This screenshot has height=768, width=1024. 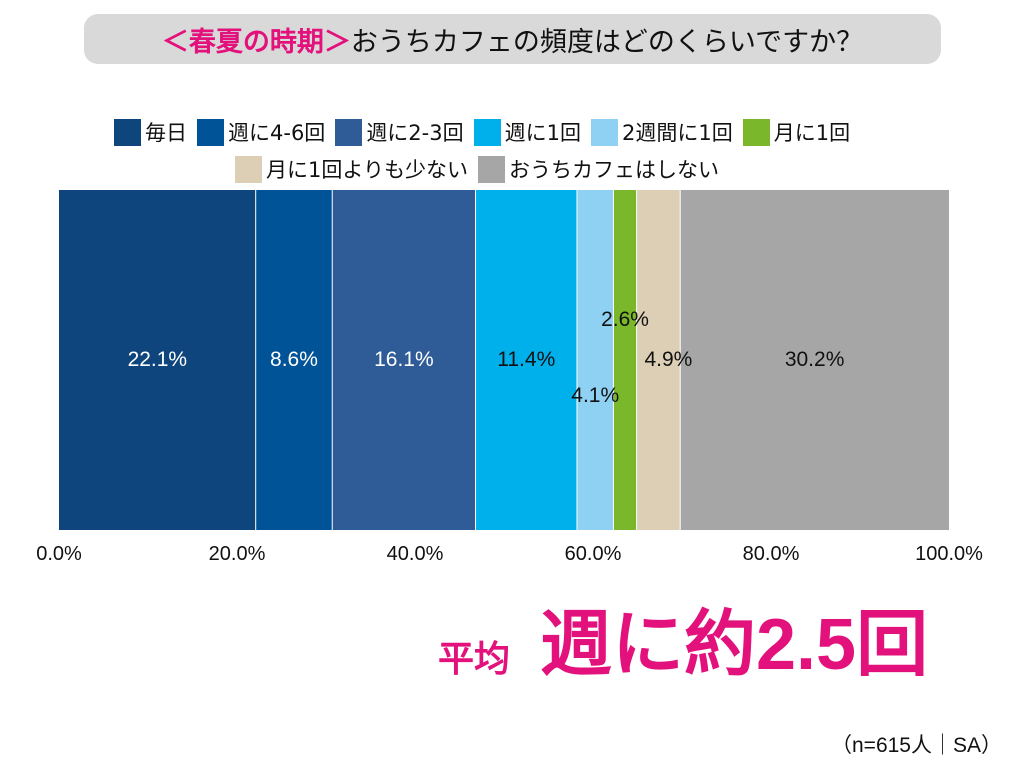 I want to click on legend-item-monthly: 月に1回, so click(x=796, y=132).